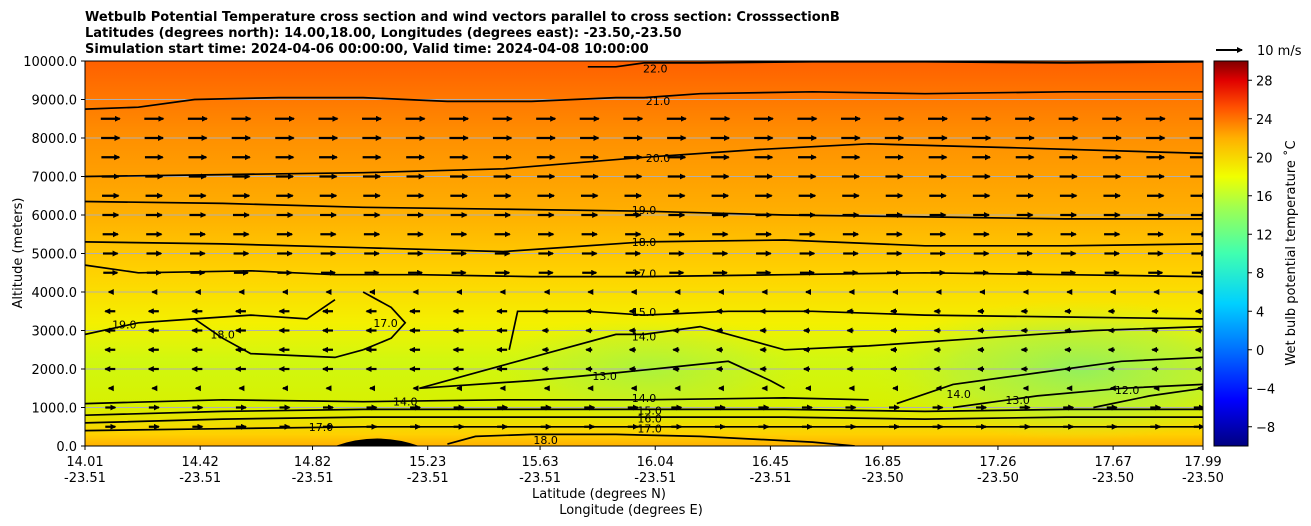 The image size is (1311, 526). I want to click on colorbar-tick-label: 16, so click(1264, 197).